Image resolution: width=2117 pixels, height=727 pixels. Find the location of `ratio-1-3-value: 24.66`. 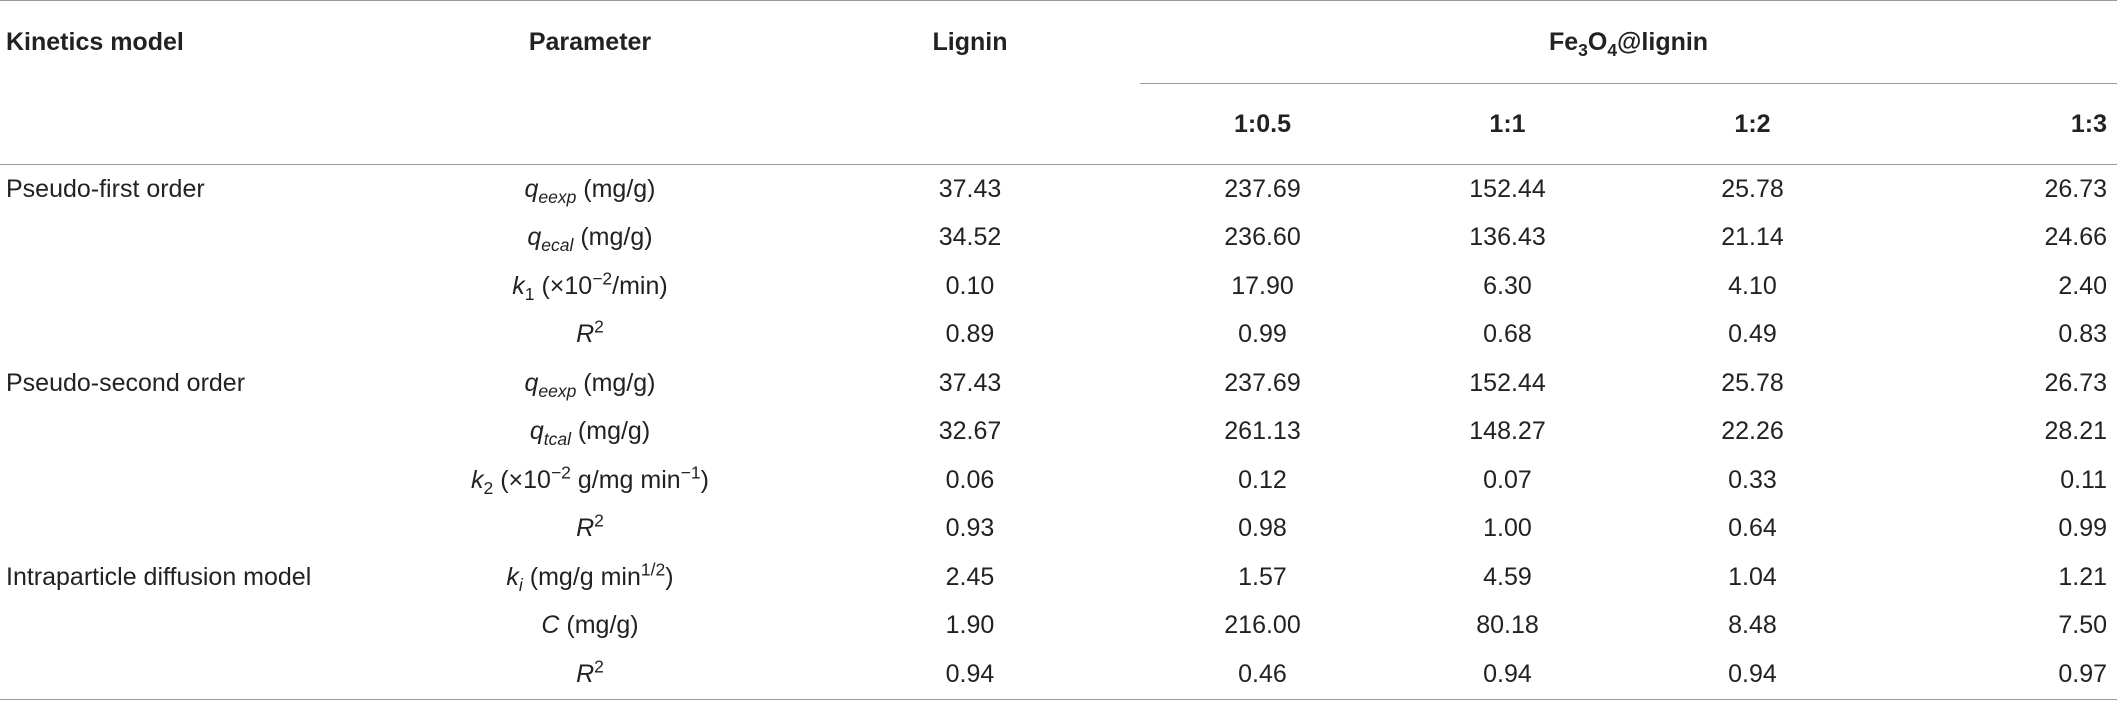

ratio-1-3-value: 24.66 is located at coordinates (2076, 237).